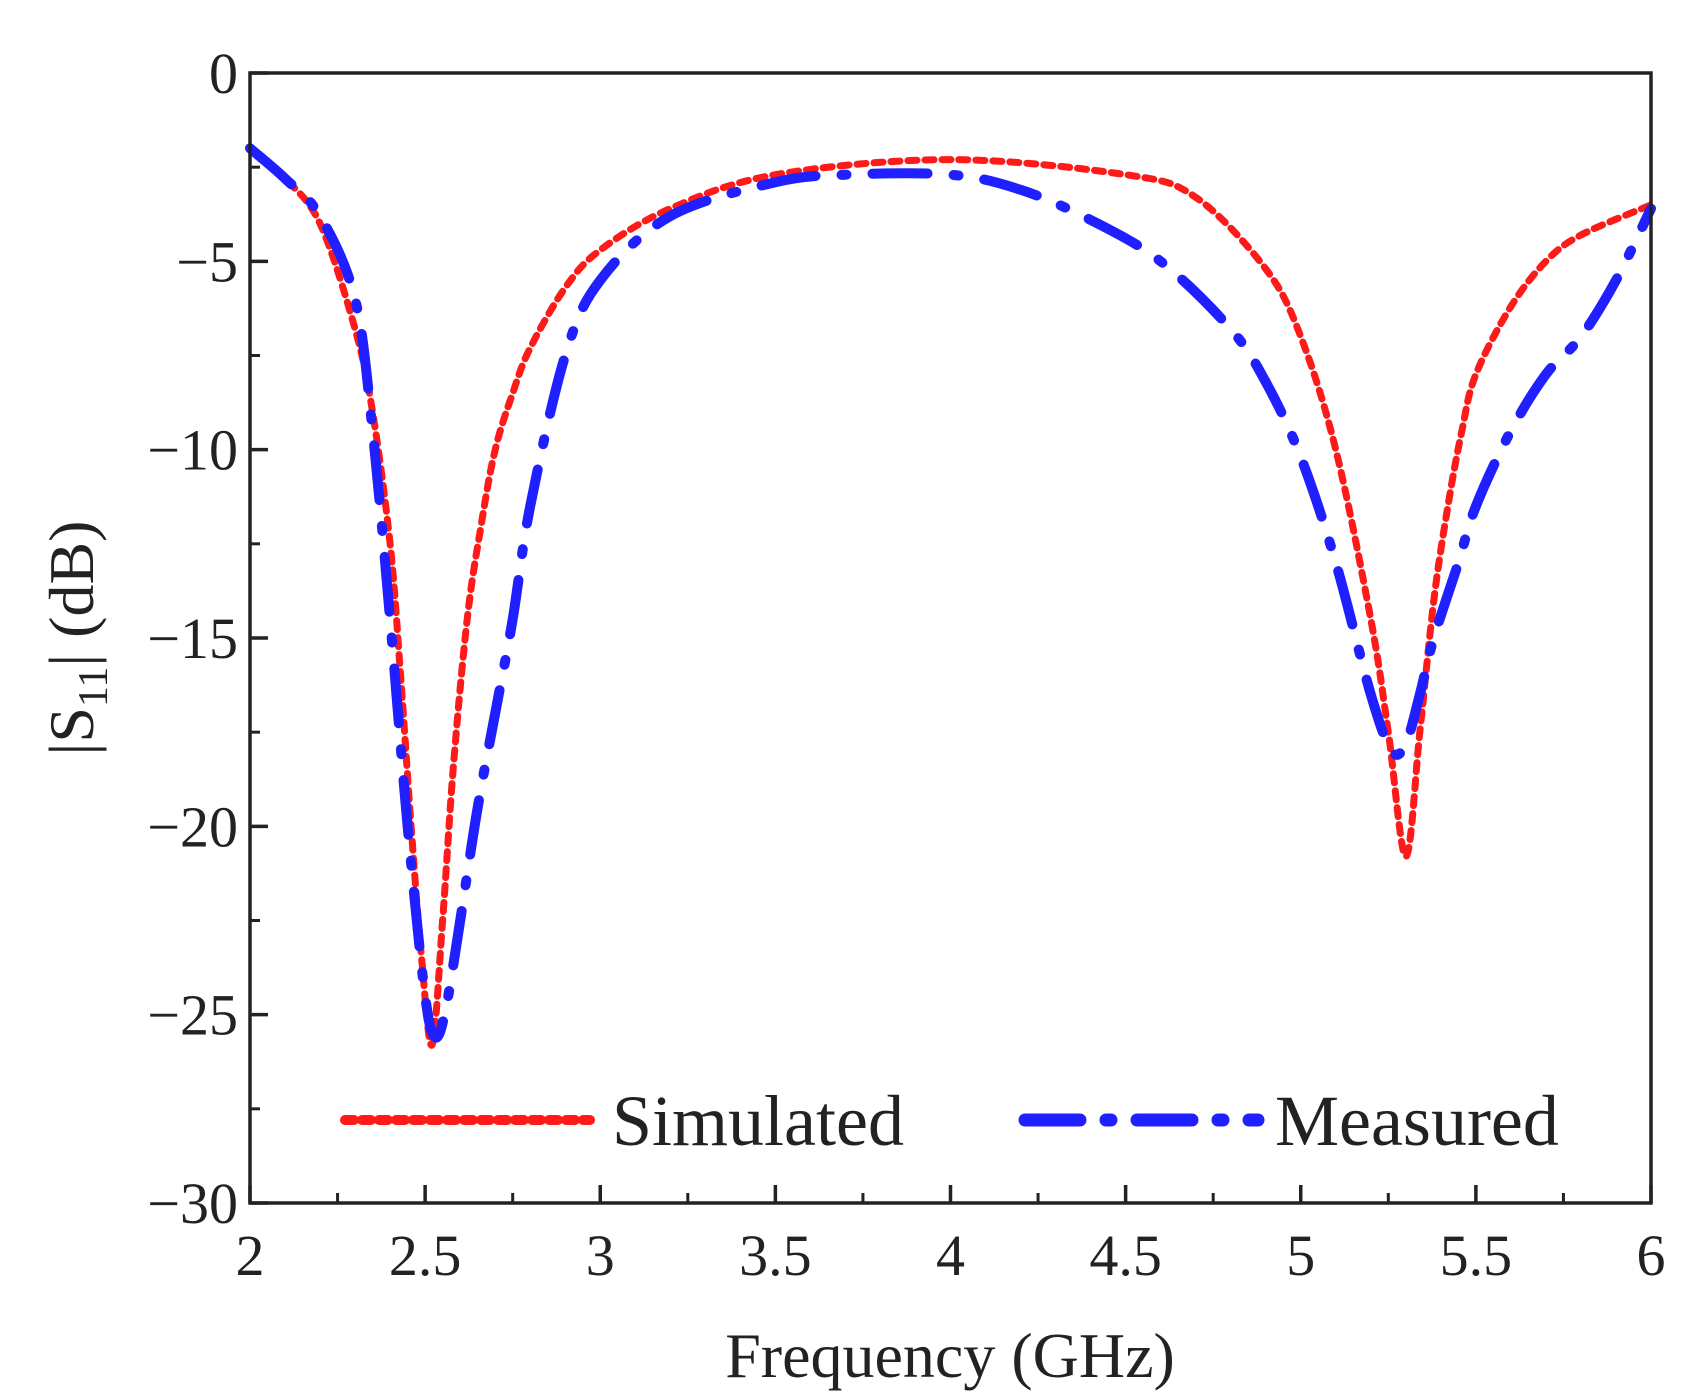 The width and height of the screenshot is (1689, 1397). What do you see at coordinates (94, 687) in the screenshot?
I see `y-axis-title-sub: 11` at bounding box center [94, 687].